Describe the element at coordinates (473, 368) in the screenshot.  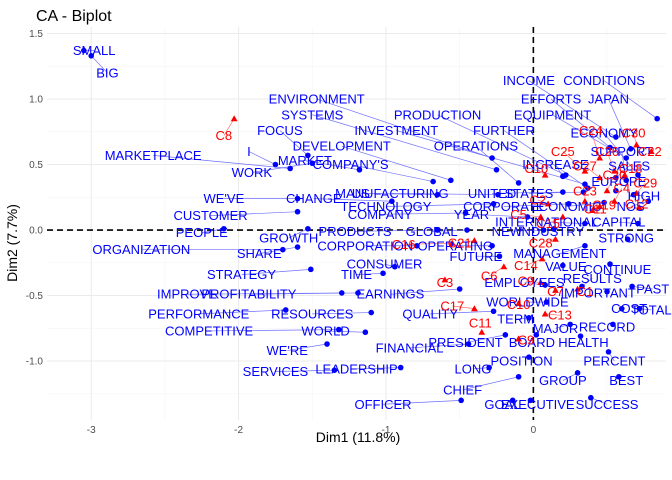
I see `row-point-label: LONG` at that location.